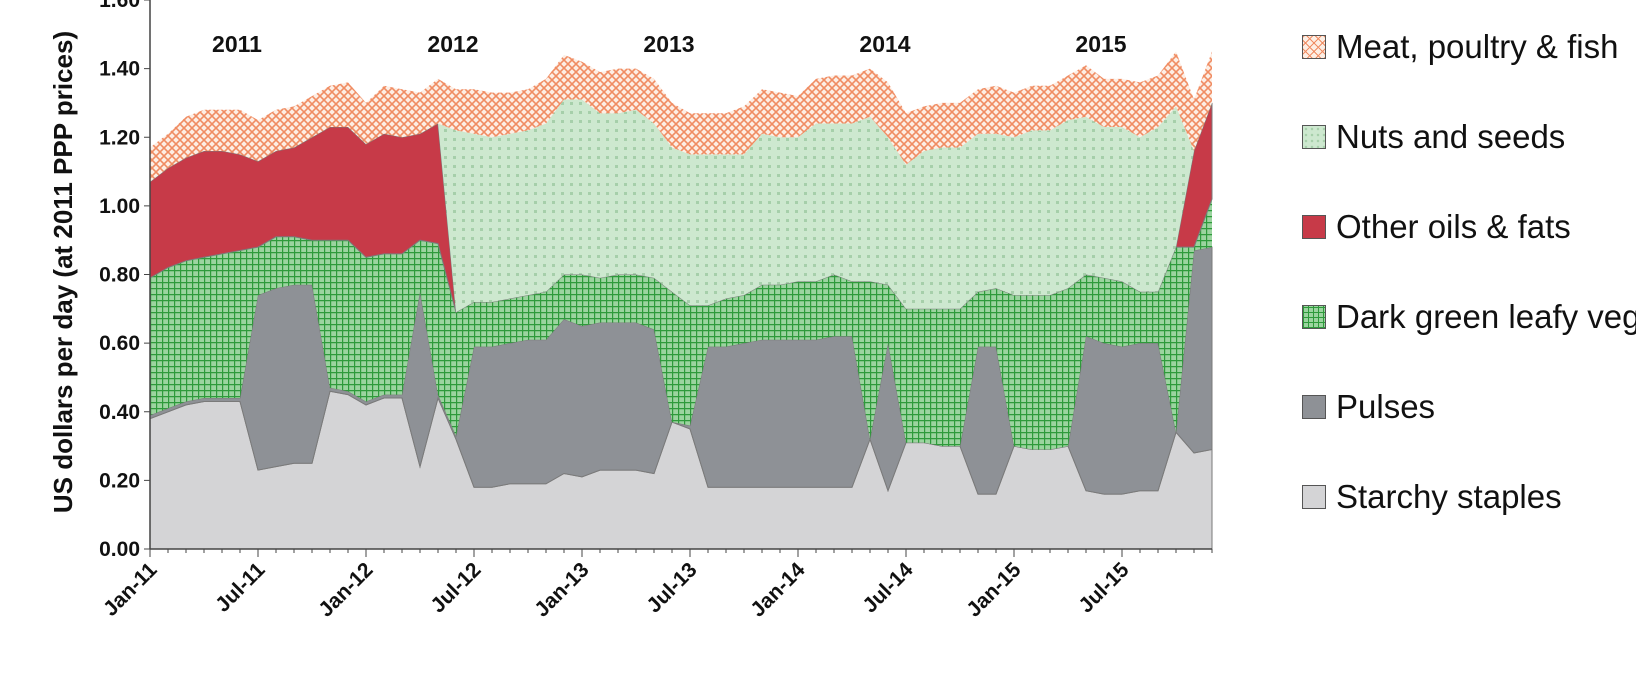 The width and height of the screenshot is (1636, 687). Describe the element at coordinates (452, 44) in the screenshot. I see `year-label: 2012` at that location.